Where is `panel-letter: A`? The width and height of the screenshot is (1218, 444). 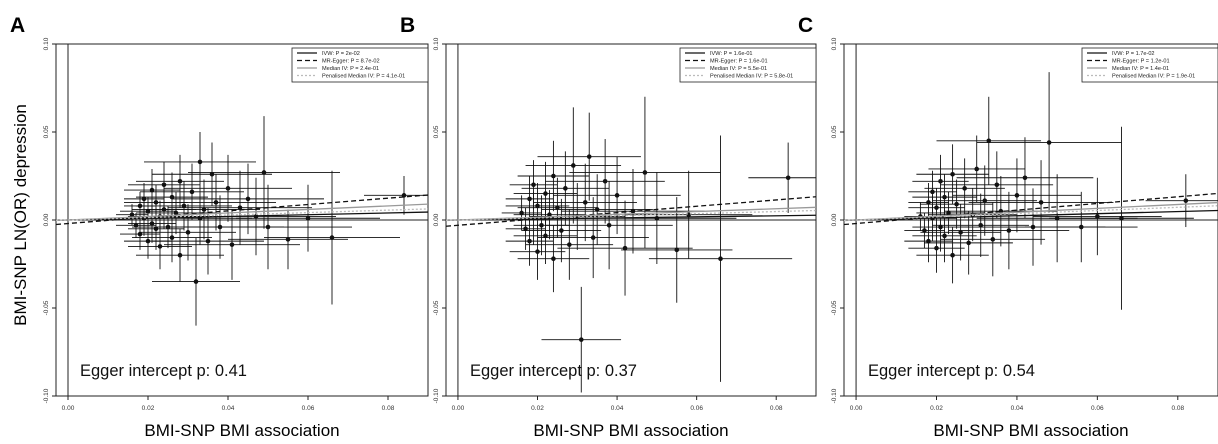 panel-letter: A is located at coordinates (17, 25).